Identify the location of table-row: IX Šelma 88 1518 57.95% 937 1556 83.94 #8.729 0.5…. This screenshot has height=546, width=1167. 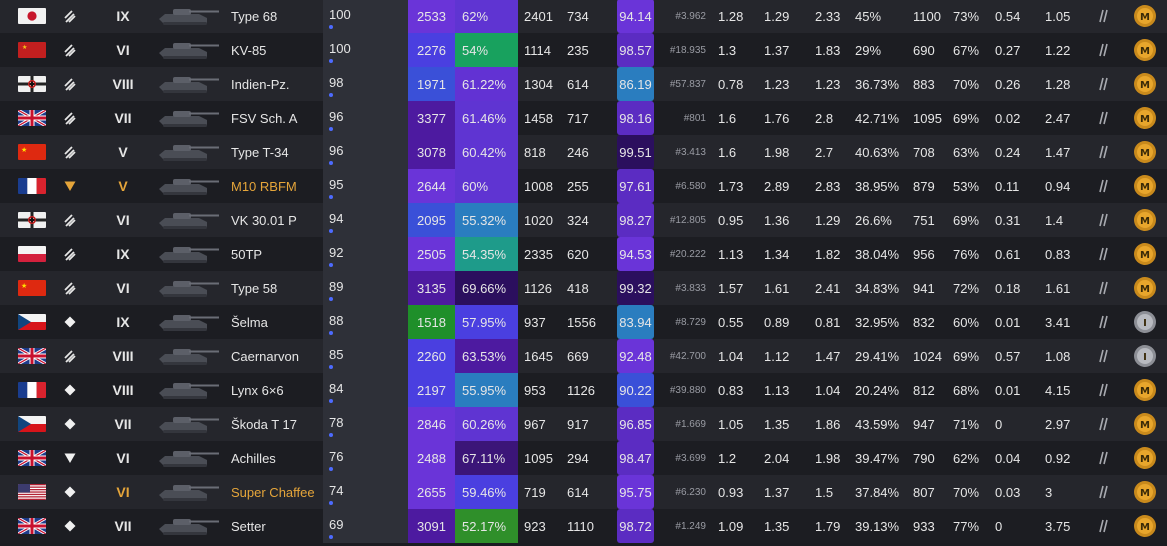
(583, 322).